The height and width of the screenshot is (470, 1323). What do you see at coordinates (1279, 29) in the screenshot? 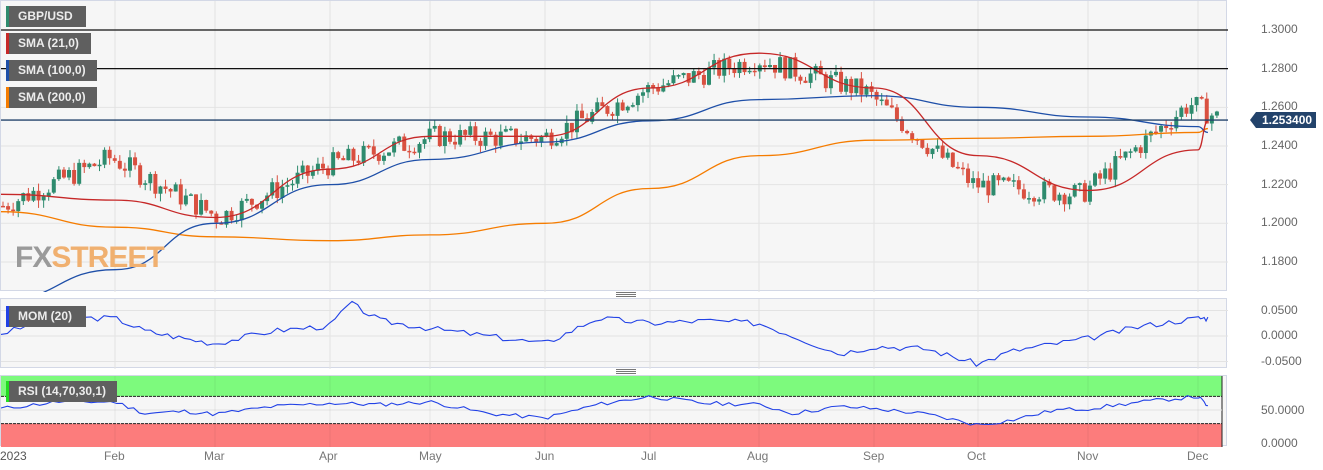
I see `y-tick-1.3000: 1.3000` at bounding box center [1279, 29].